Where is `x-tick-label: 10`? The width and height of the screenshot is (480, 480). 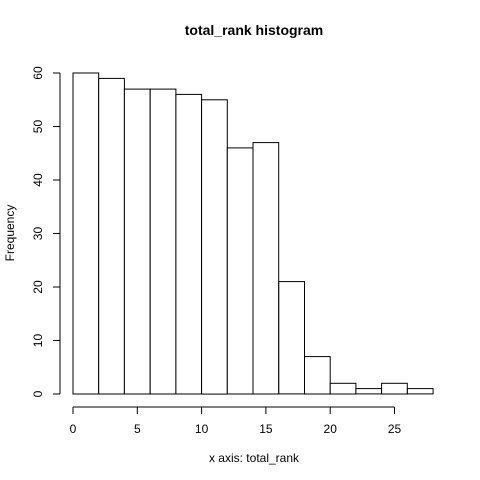
x-tick-label: 10 is located at coordinates (202, 429).